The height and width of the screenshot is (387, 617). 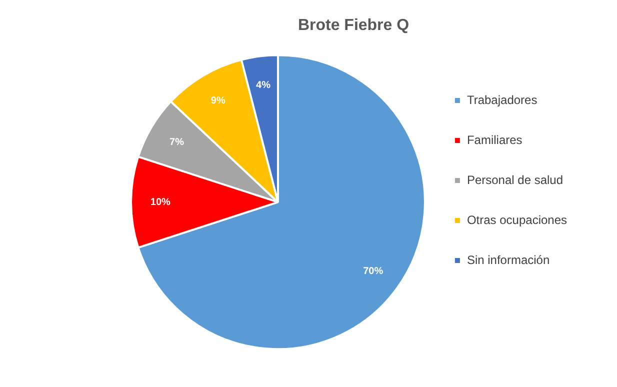 I want to click on legend-label: Personal de salud, so click(x=515, y=179).